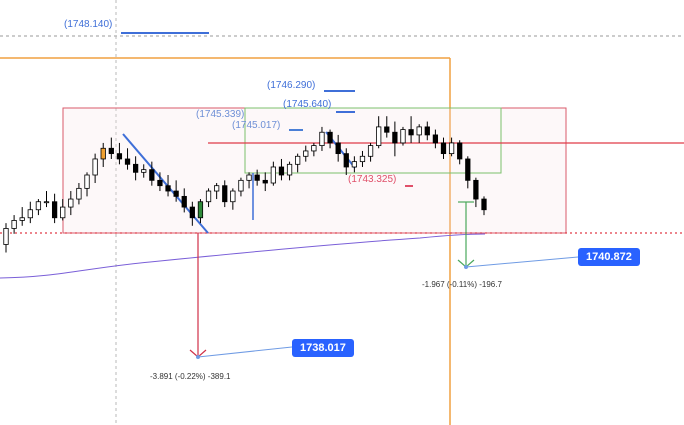 The width and height of the screenshot is (684, 425). I want to click on moving-average-line, so click(243, 256).